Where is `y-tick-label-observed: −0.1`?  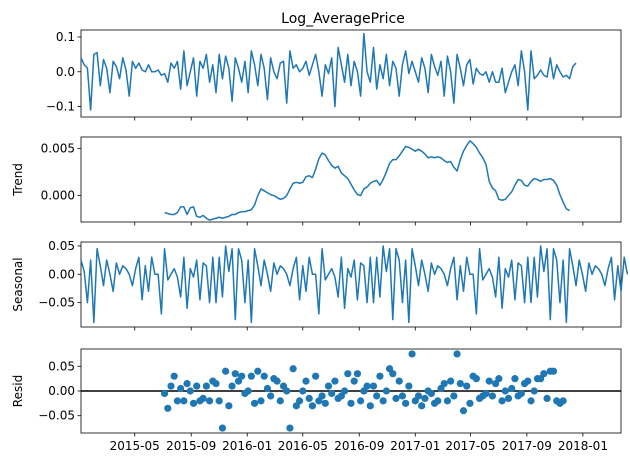 y-tick-label-observed: −0.1 is located at coordinates (60, 107).